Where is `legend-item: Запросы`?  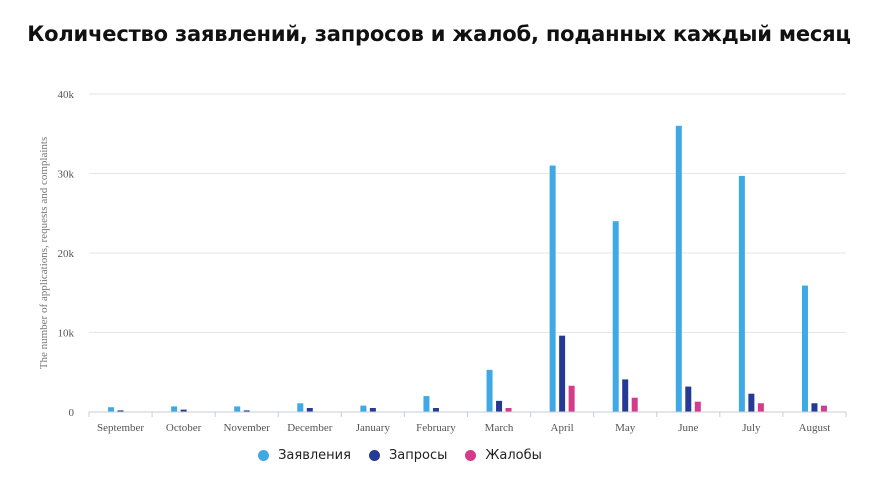 legend-item: Запросы is located at coordinates (408, 455).